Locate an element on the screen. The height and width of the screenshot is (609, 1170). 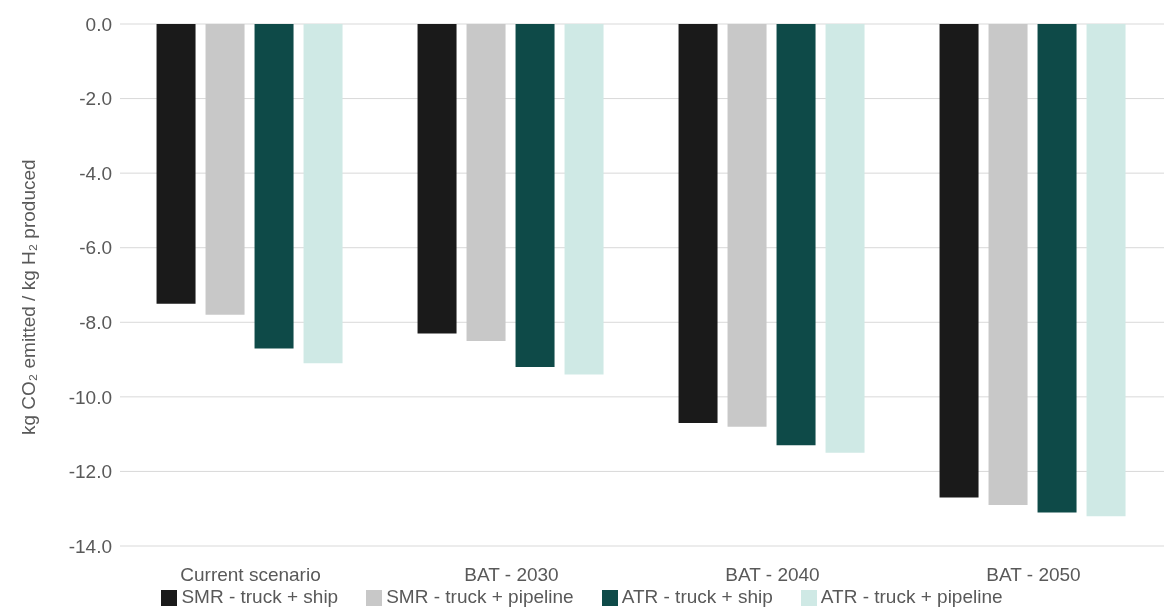
y-axis-title: kg CO₂ emitted / kg H₂ produced is located at coordinates (28, 297).